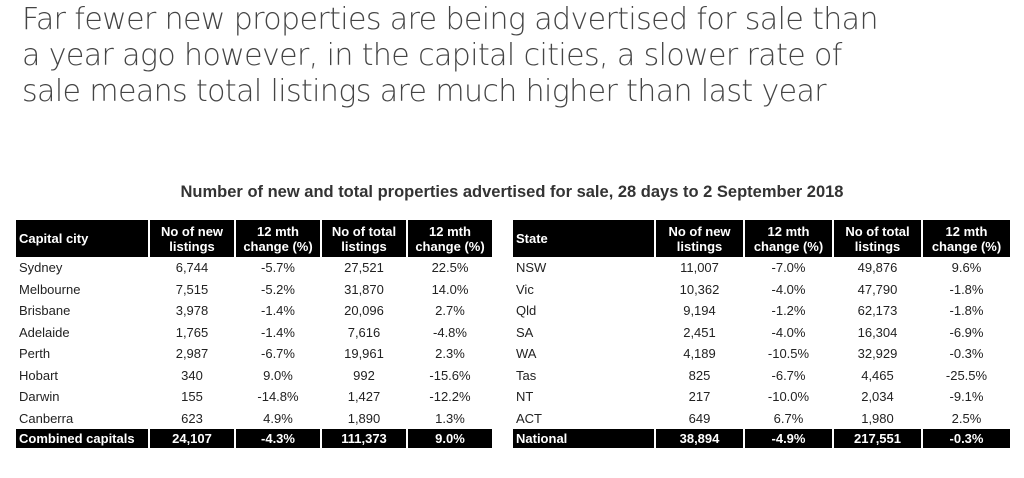 The width and height of the screenshot is (1024, 478). Describe the element at coordinates (39, 397) in the screenshot. I see `region-name-cell: Darwin` at that location.